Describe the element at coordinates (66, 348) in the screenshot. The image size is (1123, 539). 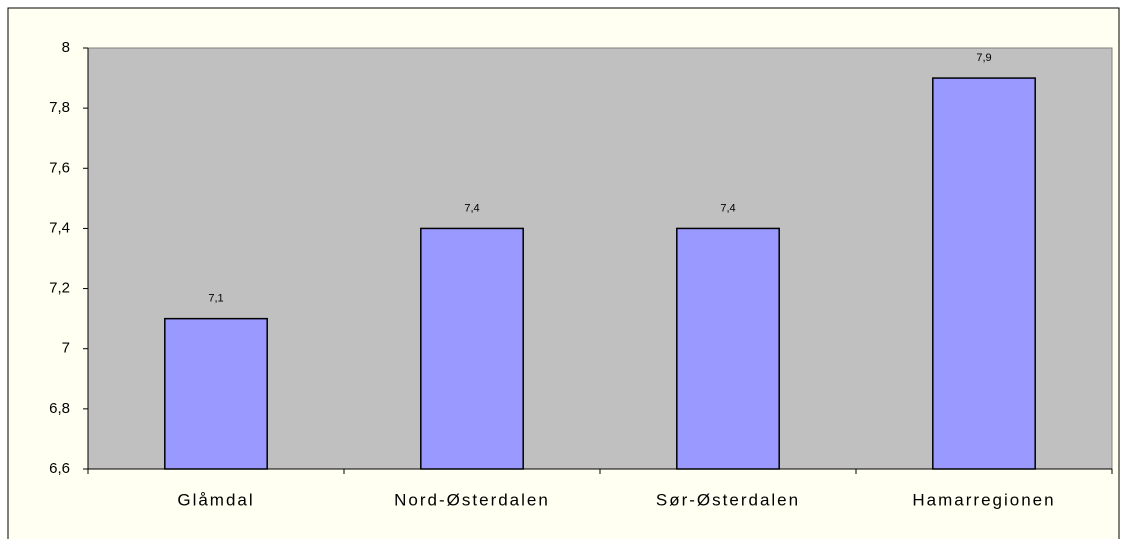
I see `y-tick-label: 7` at that location.